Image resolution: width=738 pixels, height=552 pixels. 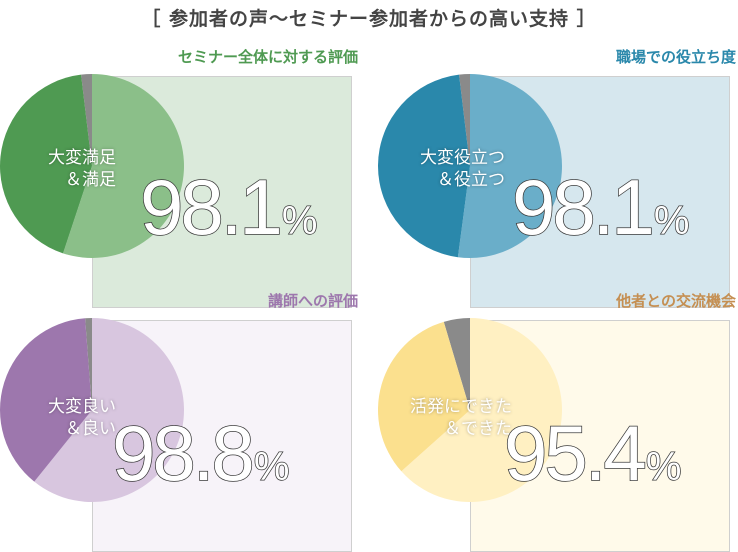 What do you see at coordinates (461, 418) in the screenshot?
I see `pie-label: 活発にできた ＆できた` at bounding box center [461, 418].